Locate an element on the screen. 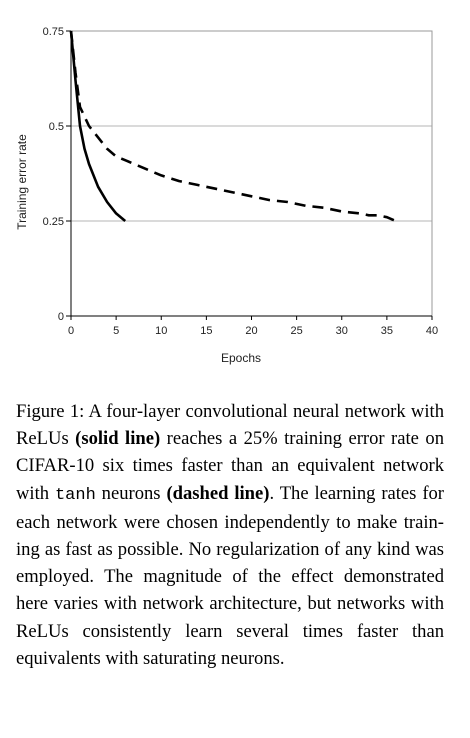 This screenshot has width=470, height=738. y-axis-title: Training error rate is located at coordinates (22, 182).